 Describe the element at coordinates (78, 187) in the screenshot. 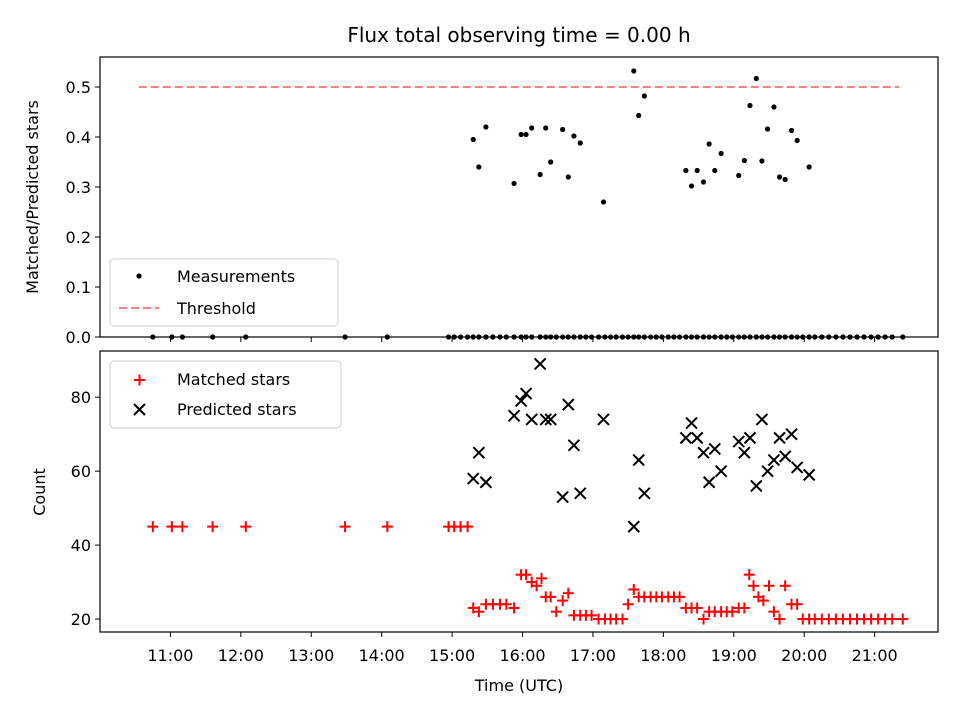

I see `top-ytick-label: 0.3` at that location.